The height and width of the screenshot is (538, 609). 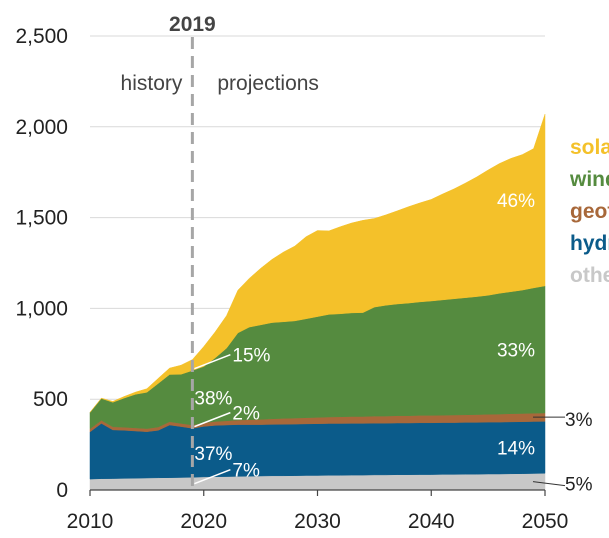 What do you see at coordinates (589, 147) in the screenshot?
I see `legend-item-solar: solar` at bounding box center [589, 147].